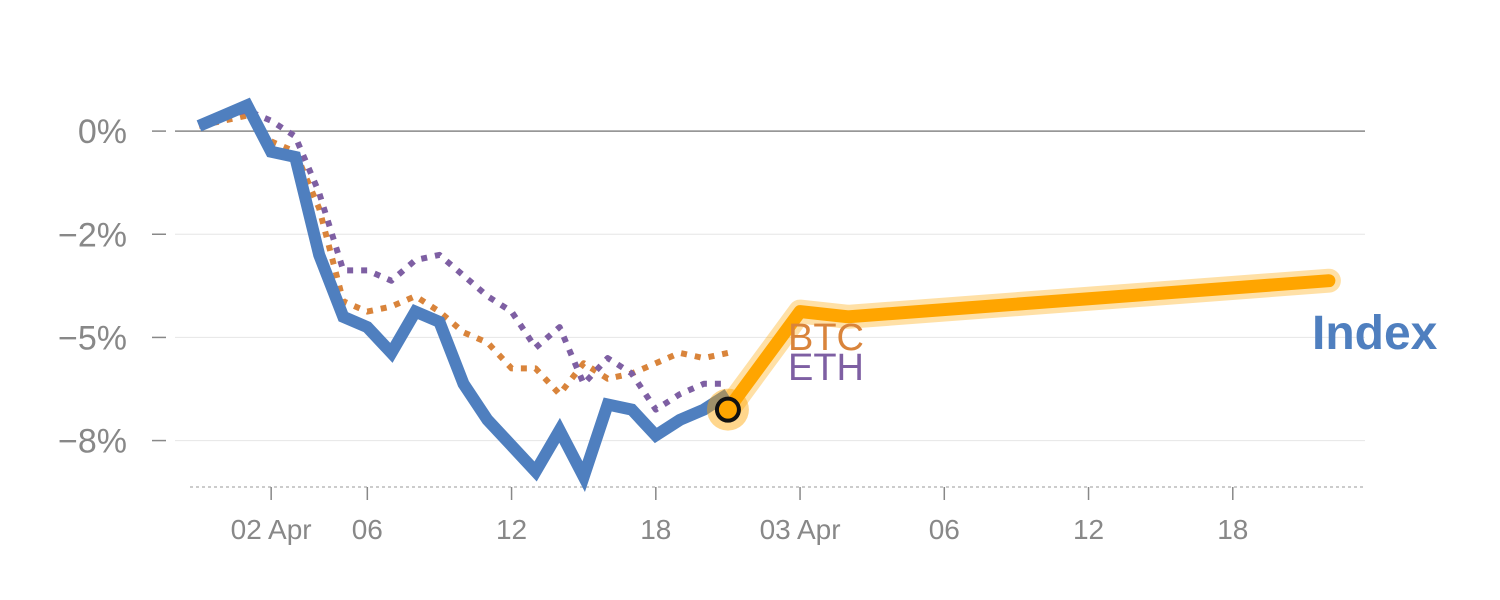 The width and height of the screenshot is (1500, 600). I want to click on x-axis: 02 Apr 06 12 18 03 Apr 06 12 18, so click(777, 515).